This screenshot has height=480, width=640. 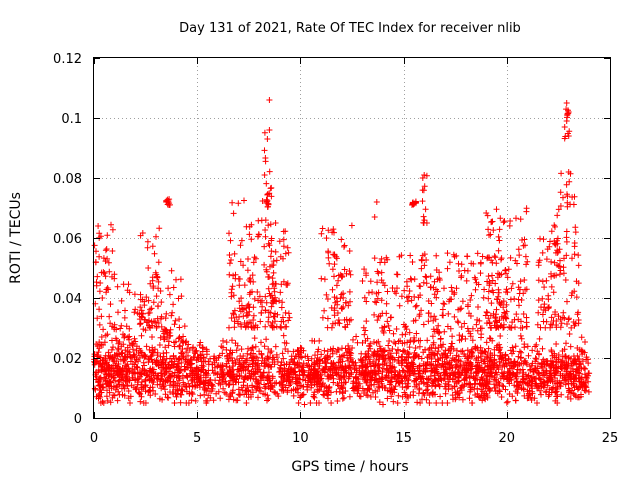 I want to click on y-axis-tick-labels: 0 0.02 0.04 0.06 0.08 0.1 0.12, so click(x=67, y=239).